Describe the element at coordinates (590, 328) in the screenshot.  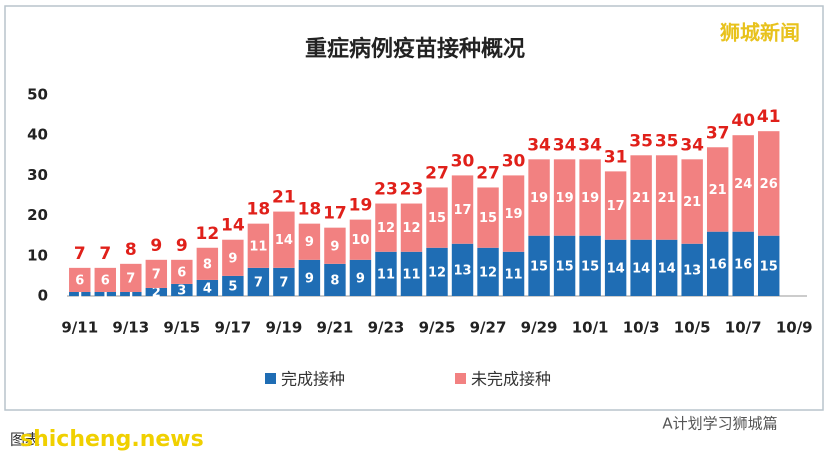
I see `x-tick-label: 10/1` at that location.